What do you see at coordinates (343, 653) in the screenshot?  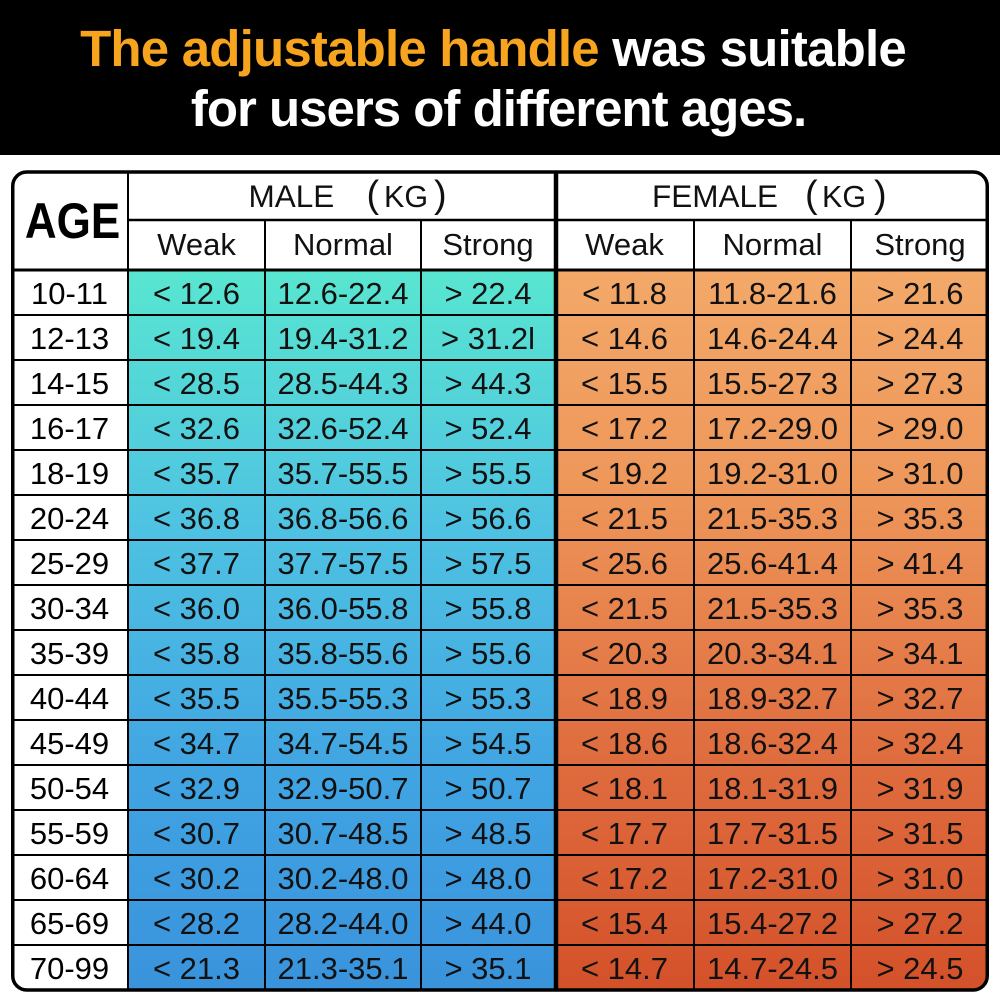 I see `svg-text: 35.8-55.6` at bounding box center [343, 653].